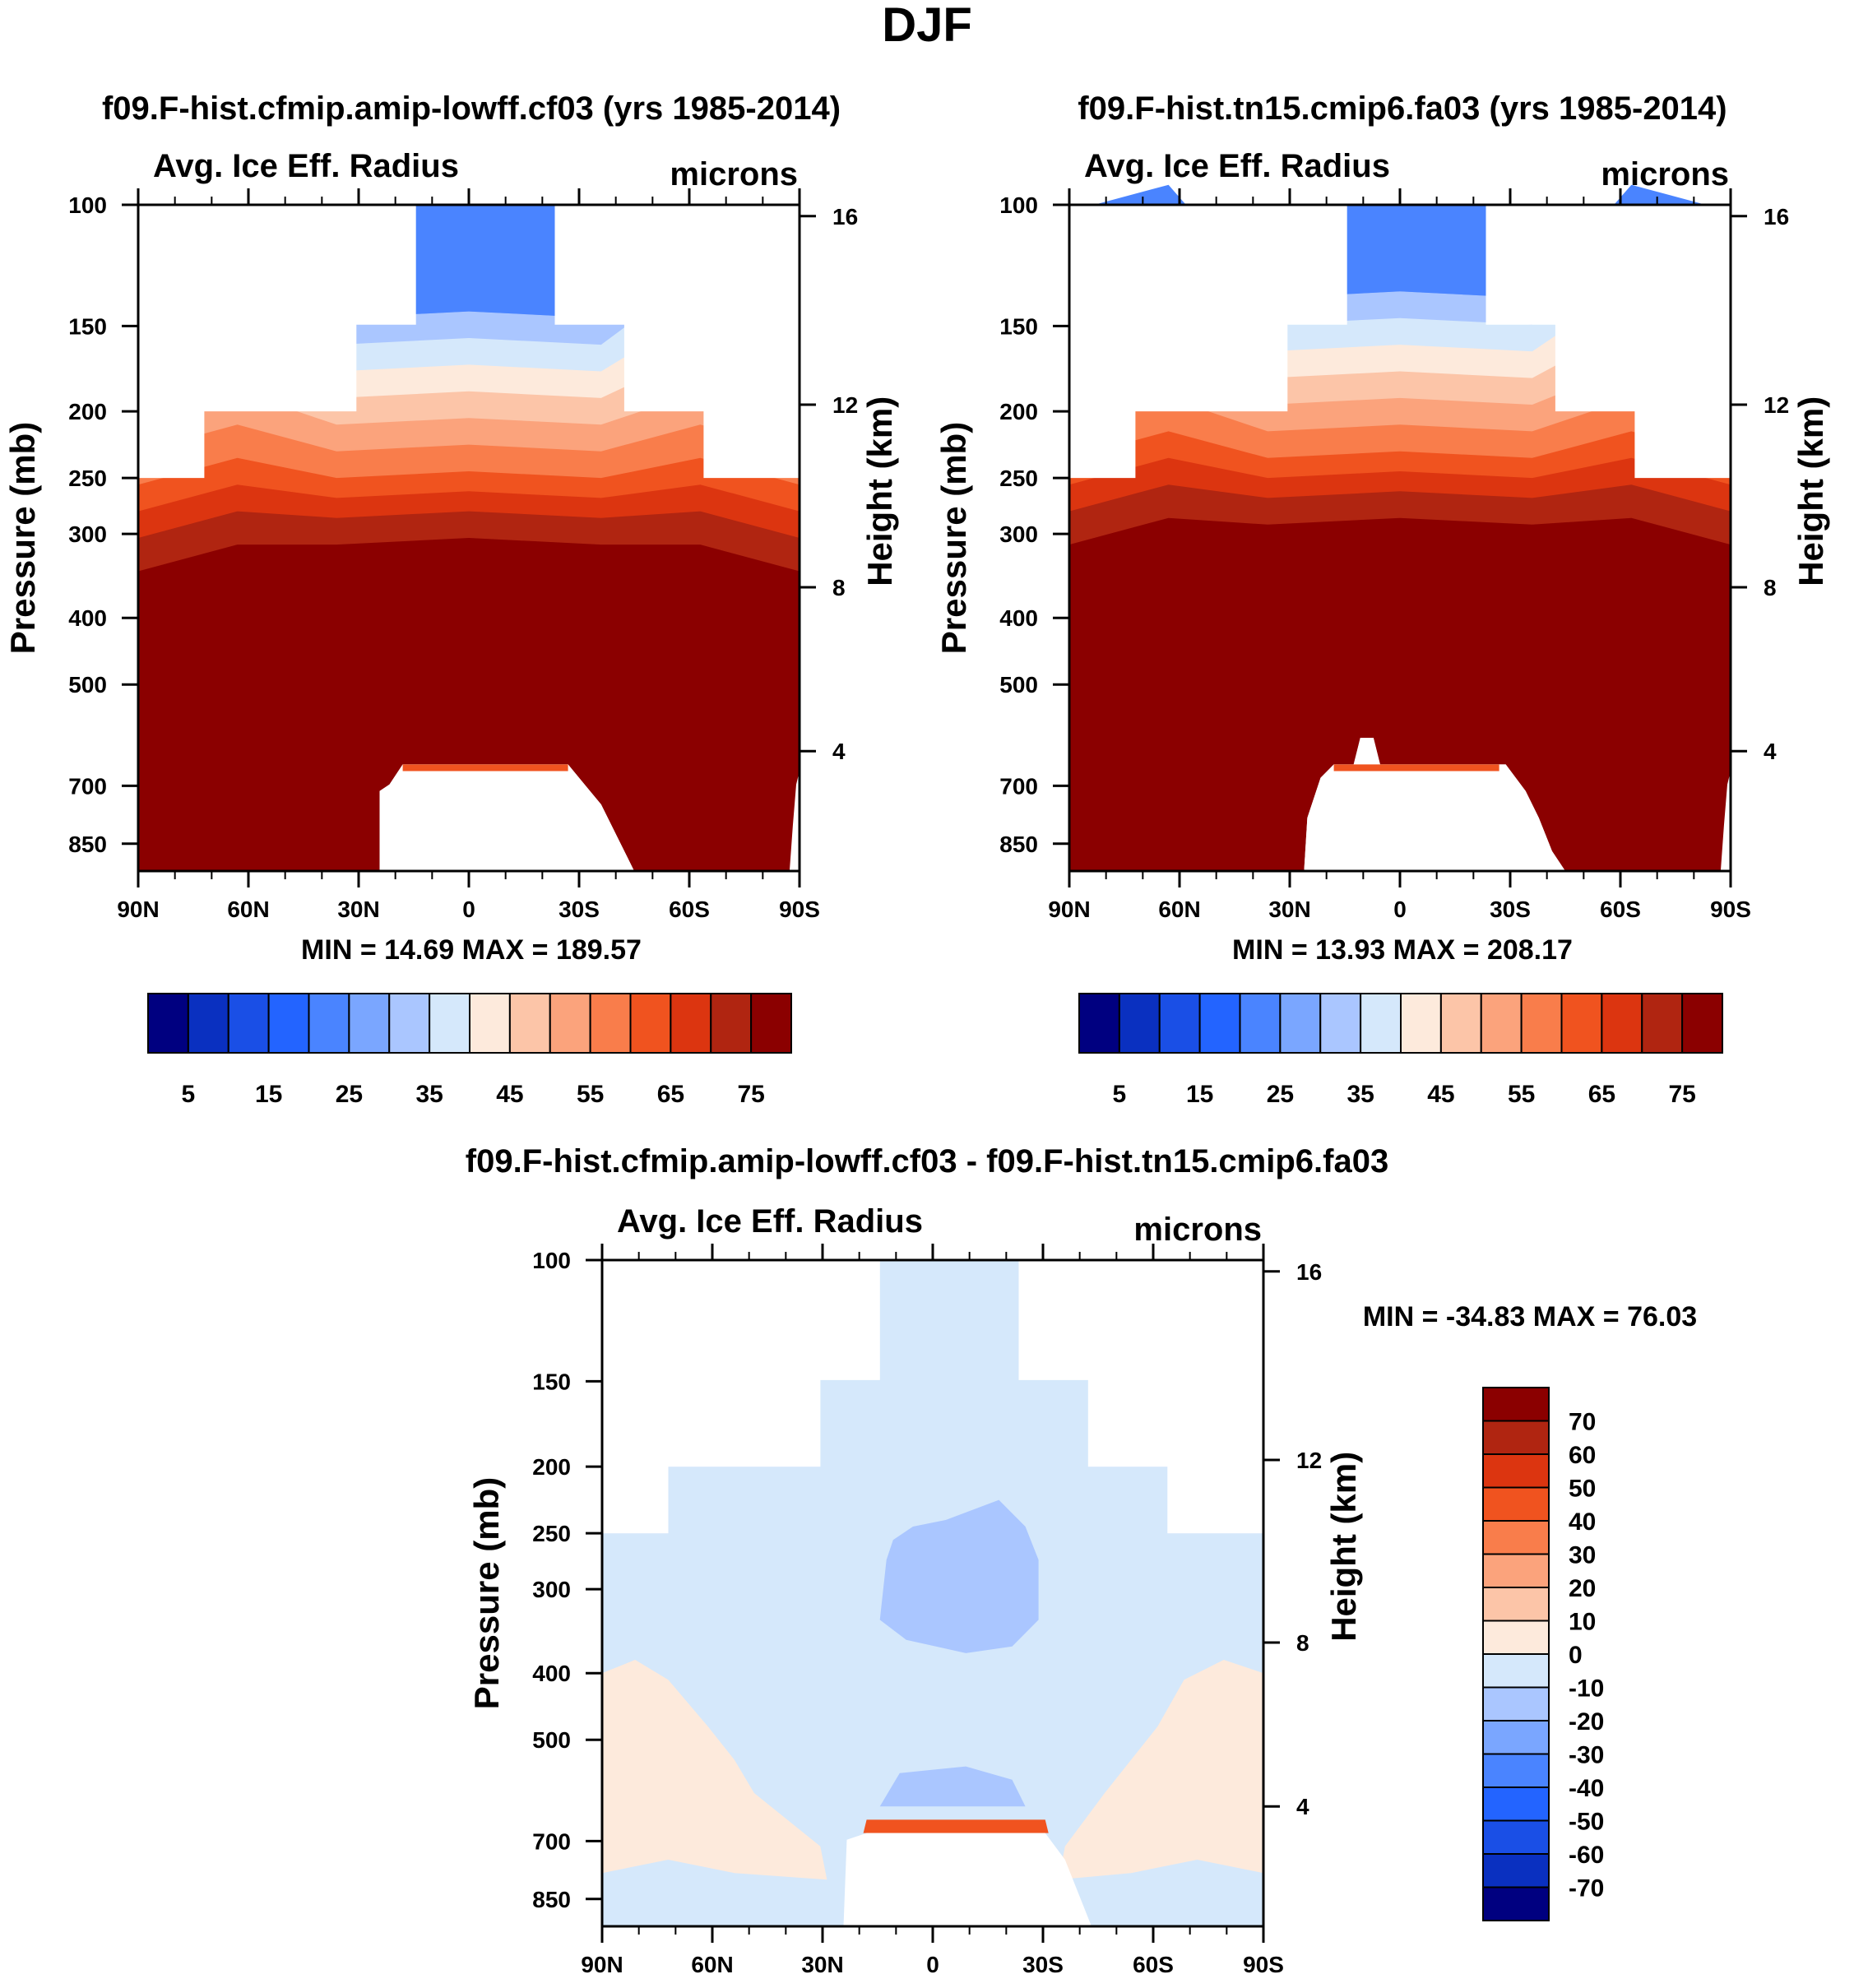 This screenshot has width=1854, height=1988. What do you see at coordinates (87, 618) in the screenshot?
I see `y-tick-label: 400` at bounding box center [87, 618].